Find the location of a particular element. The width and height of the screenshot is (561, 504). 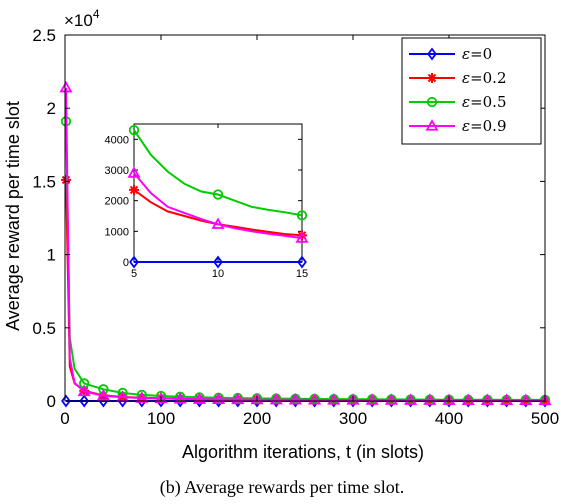

inset-plot: 5 10 15 0 1000 2000 3000 4000 is located at coordinates (207, 201).